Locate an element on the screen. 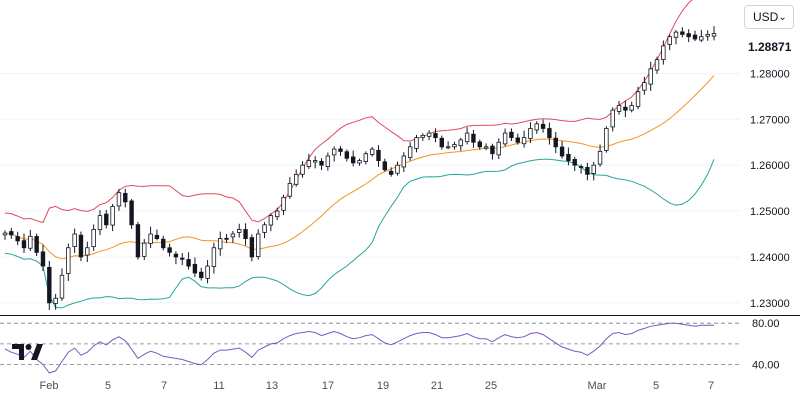 The image size is (800, 400). tradingview-logo-icon is located at coordinates (27, 352).